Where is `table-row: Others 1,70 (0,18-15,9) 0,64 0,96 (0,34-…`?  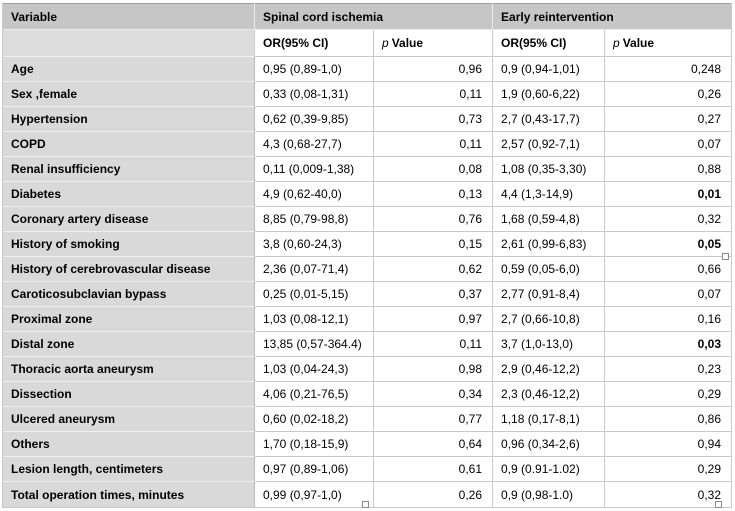 table-row: Others 1,70 (0,18-15,9) 0,64 0,96 (0,34-… is located at coordinates (367, 444).